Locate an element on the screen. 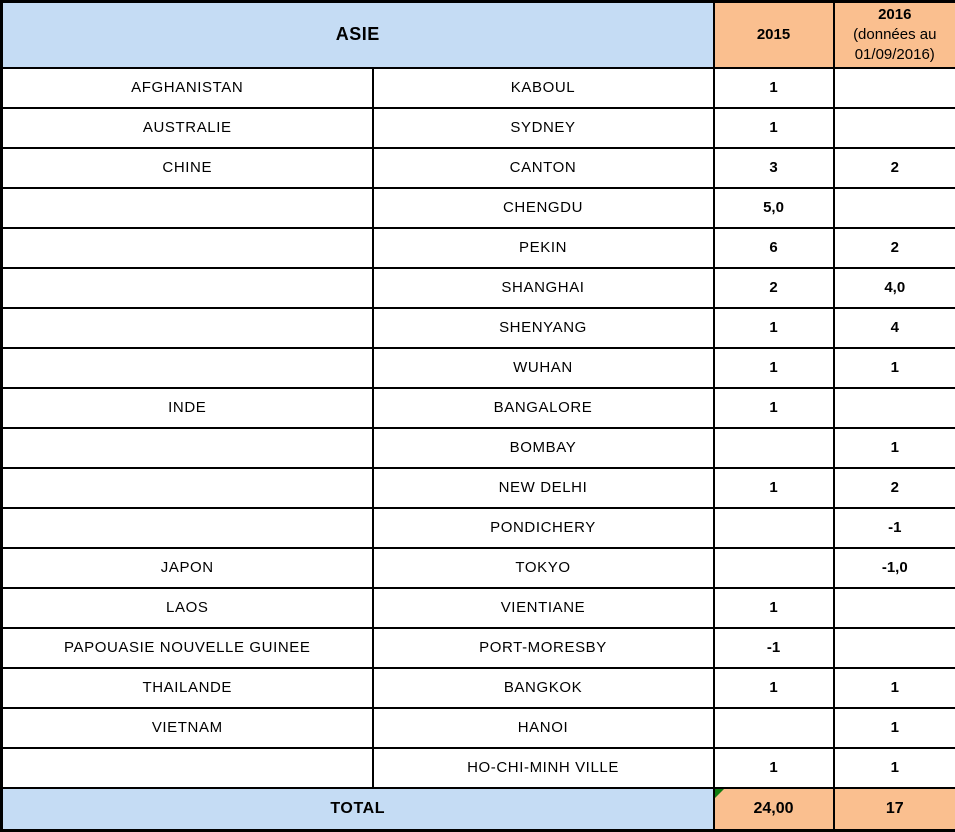  city-cell: SHANGHAI is located at coordinates (543, 287).